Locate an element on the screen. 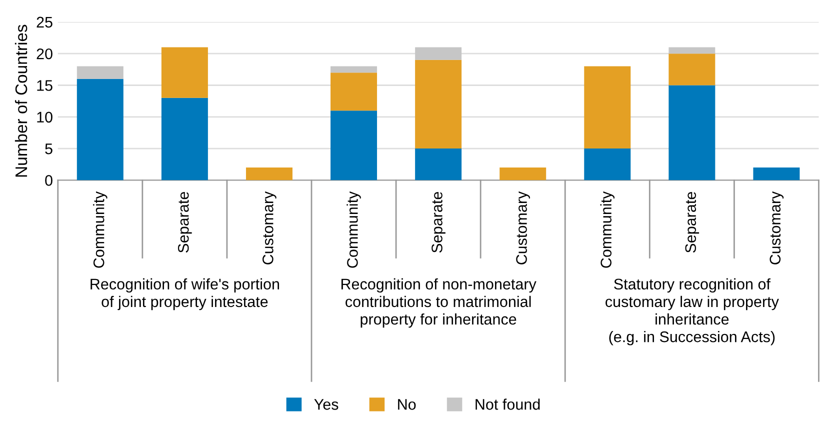 The height and width of the screenshot is (422, 827). y-tick-label: 15 is located at coordinates (44, 85).